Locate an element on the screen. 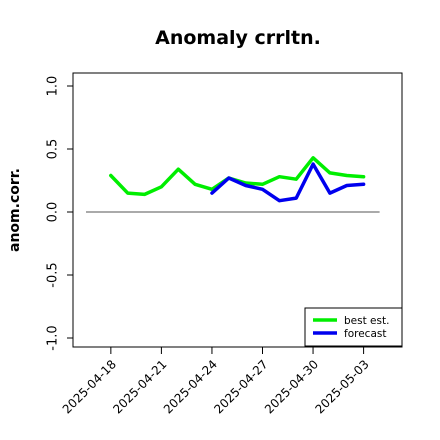  y-tick-label: 0.5 is located at coordinates (53, 149).